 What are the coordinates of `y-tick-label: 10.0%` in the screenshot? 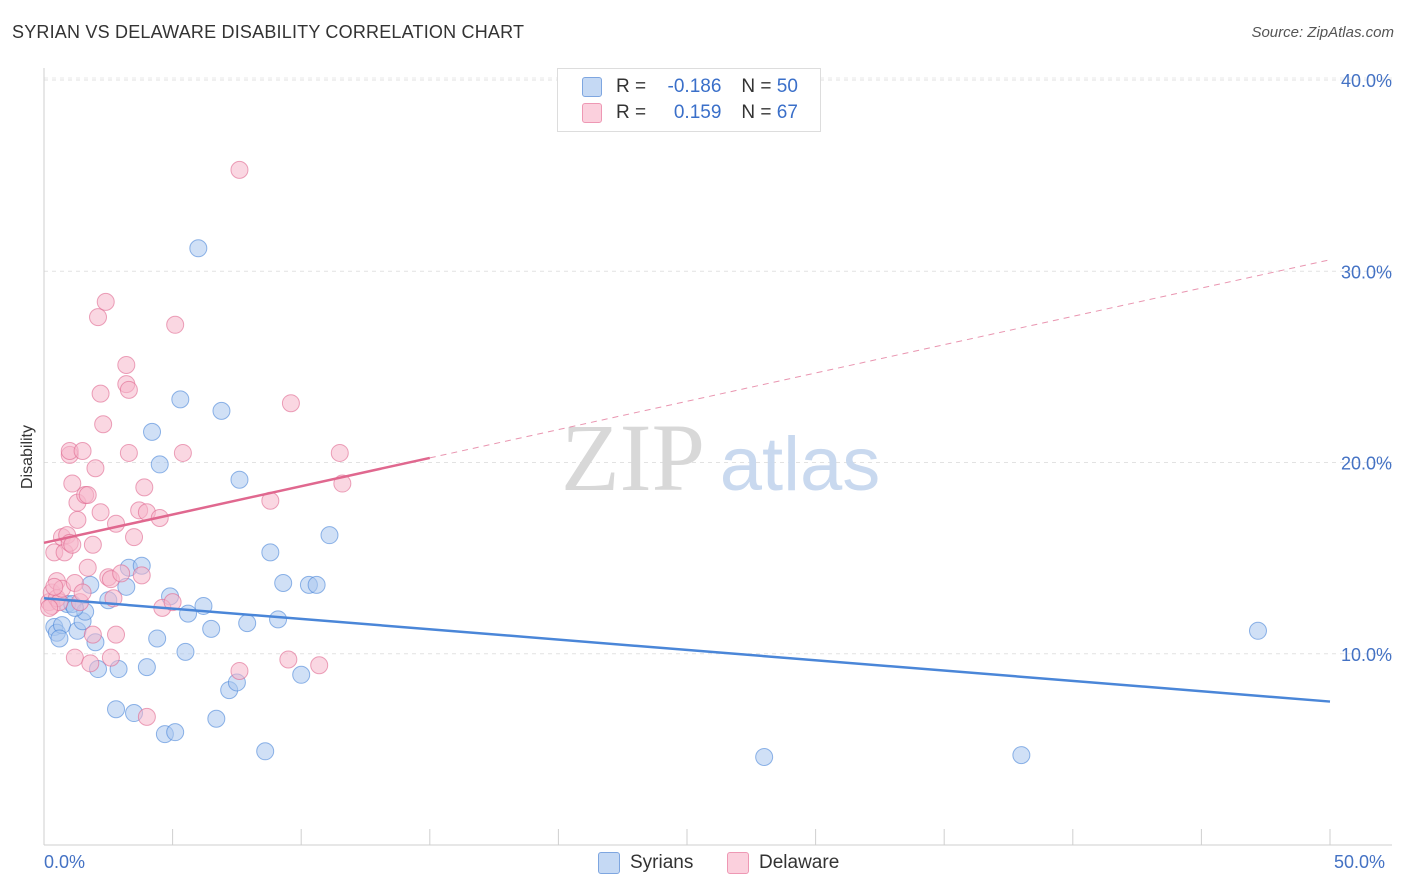 It's located at (1366, 655).